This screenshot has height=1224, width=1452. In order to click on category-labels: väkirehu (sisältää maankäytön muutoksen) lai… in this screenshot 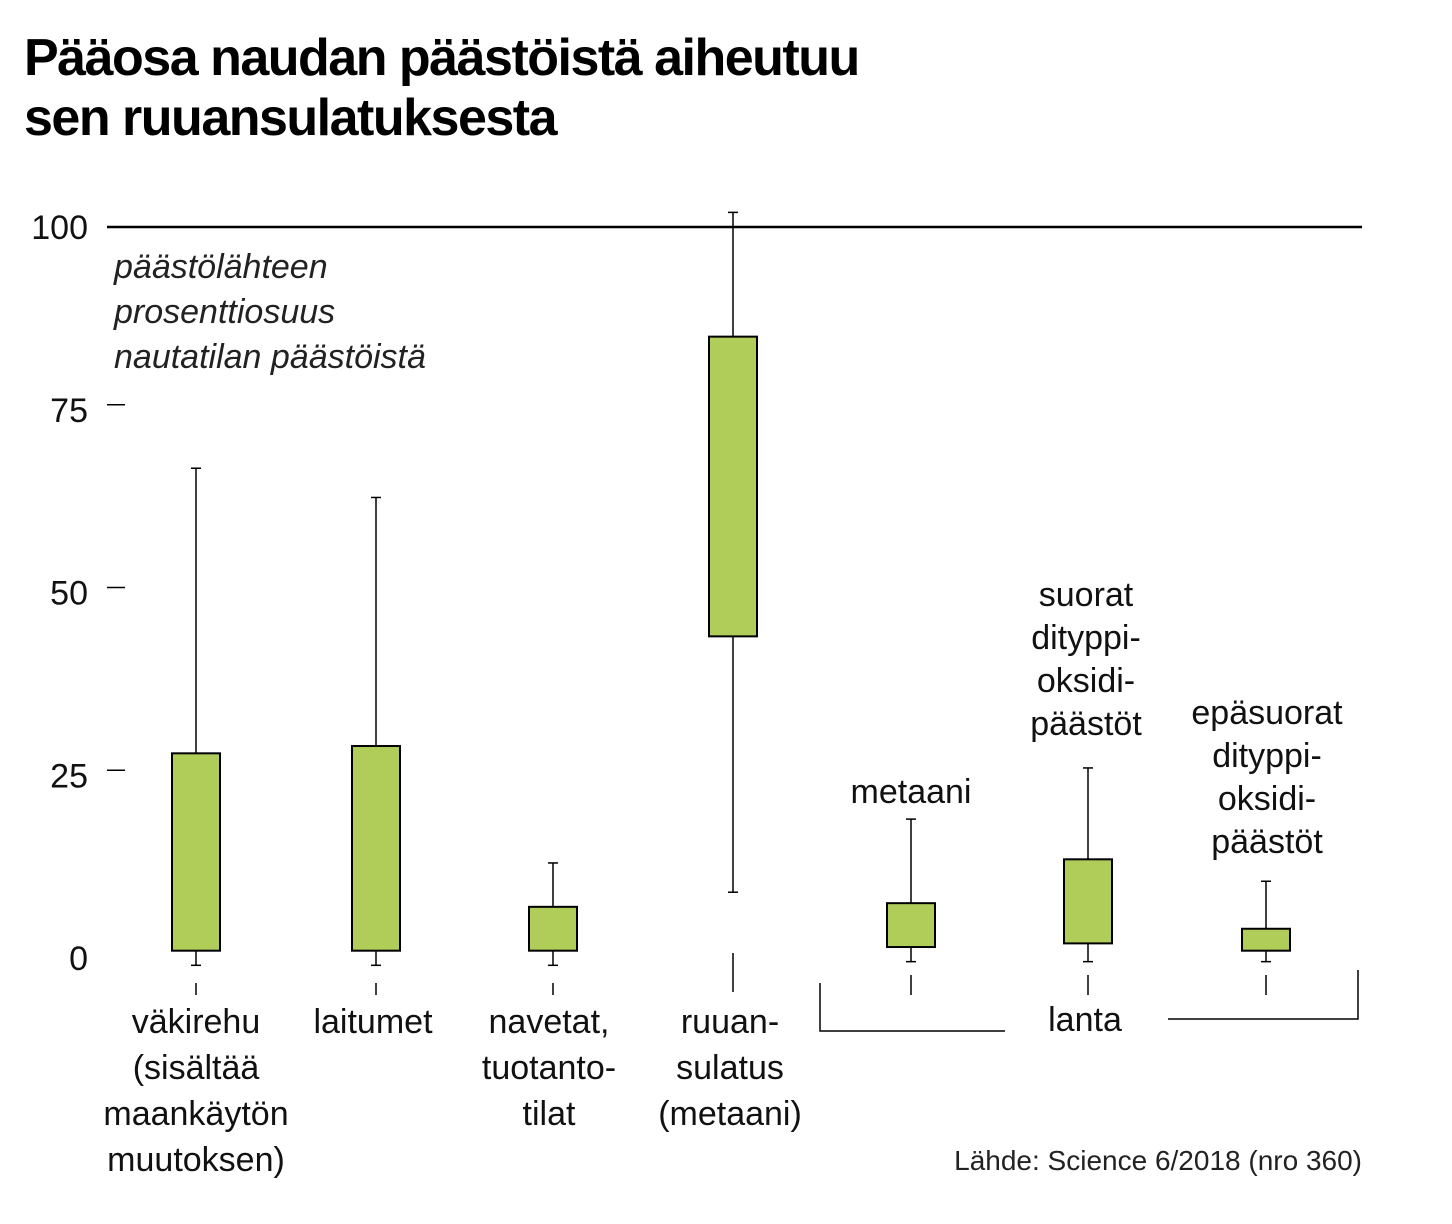, I will do `click(452, 1091)`.